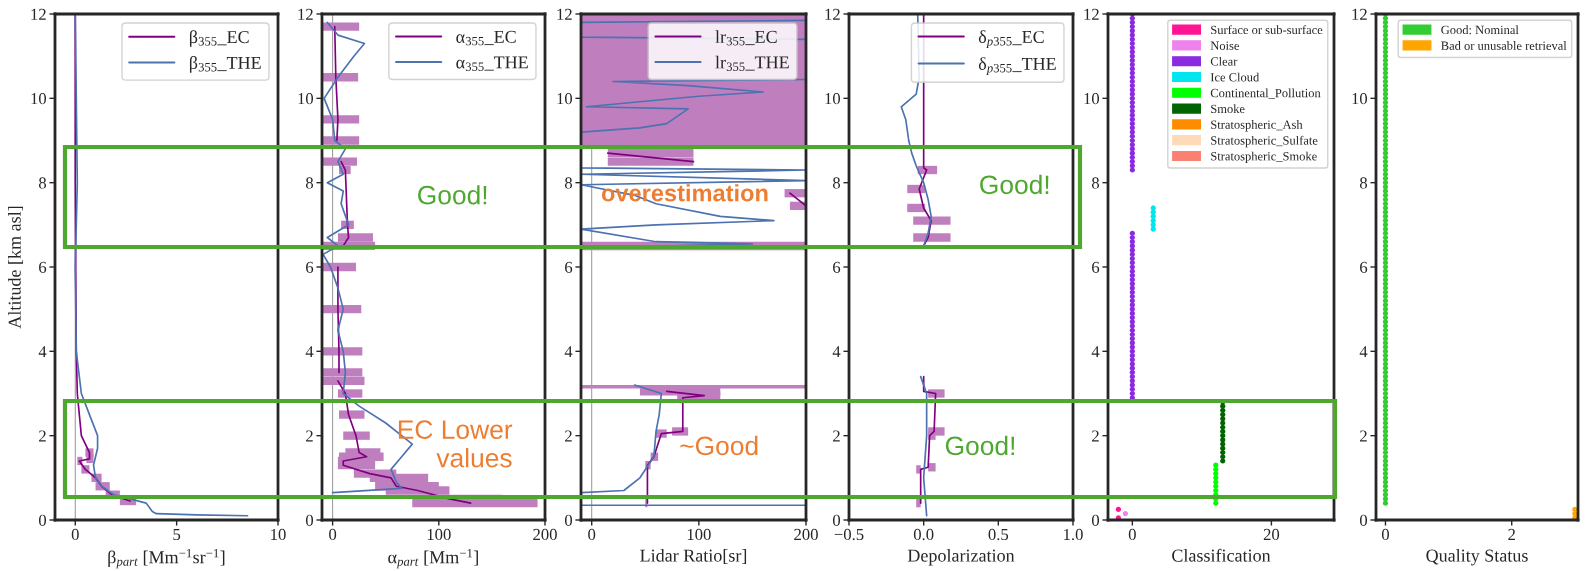 This screenshot has height=571, width=1588. What do you see at coordinates (433, 559) in the screenshot?
I see `x-axis-title: α$_{part}$ [Mm$^{−1}$]` at bounding box center [433, 559].